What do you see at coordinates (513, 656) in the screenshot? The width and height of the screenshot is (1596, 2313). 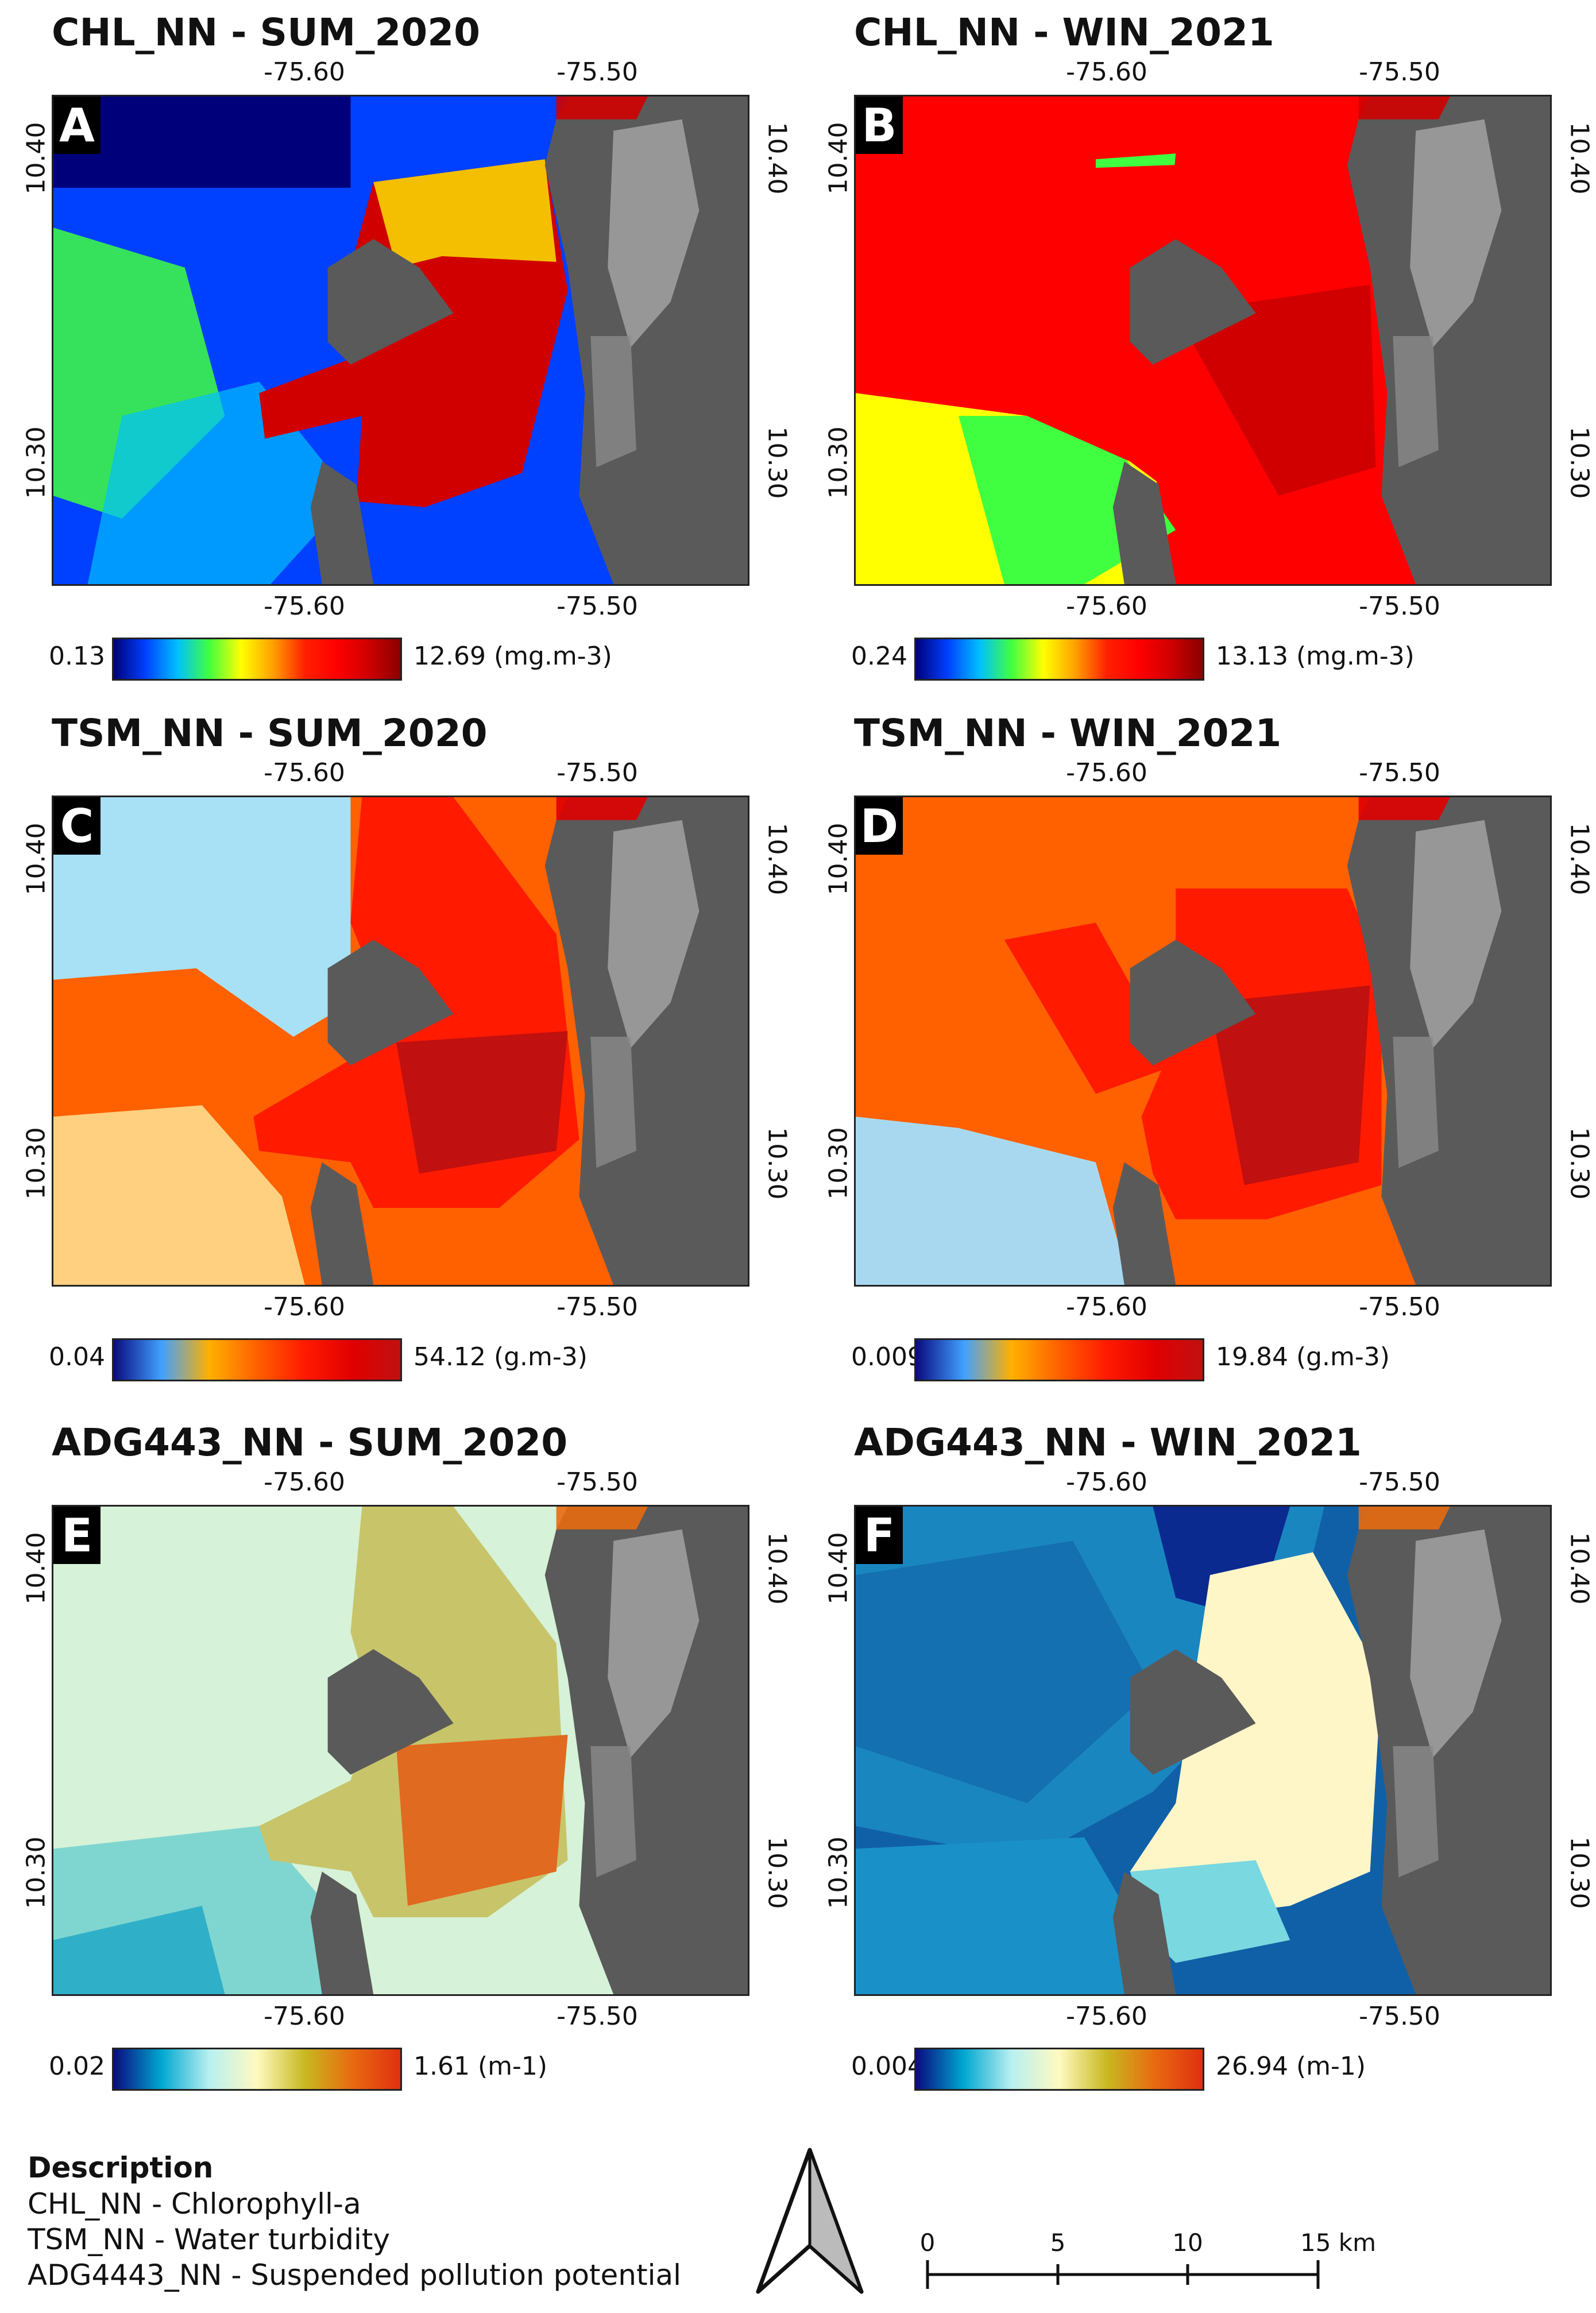 I see `colorbar-max: 12.69 (mg.m-3)` at bounding box center [513, 656].